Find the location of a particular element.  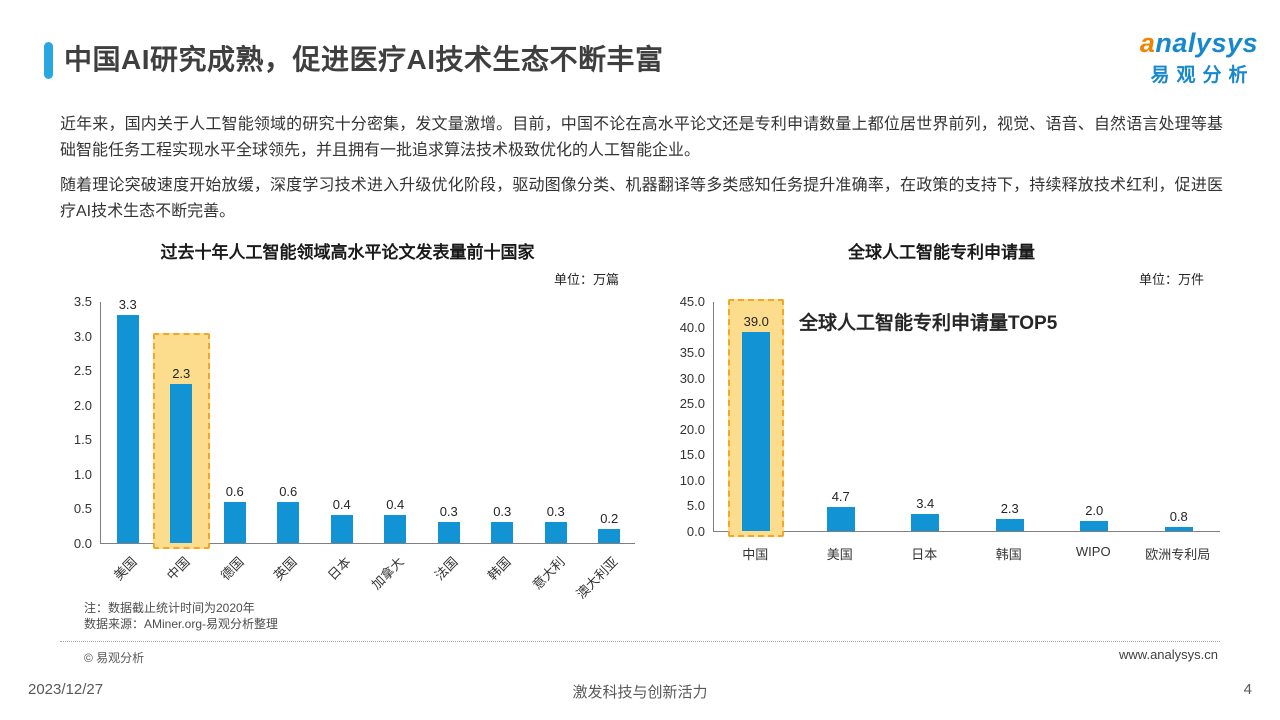

footer-date: 2023/12/27 is located at coordinates (66, 689).